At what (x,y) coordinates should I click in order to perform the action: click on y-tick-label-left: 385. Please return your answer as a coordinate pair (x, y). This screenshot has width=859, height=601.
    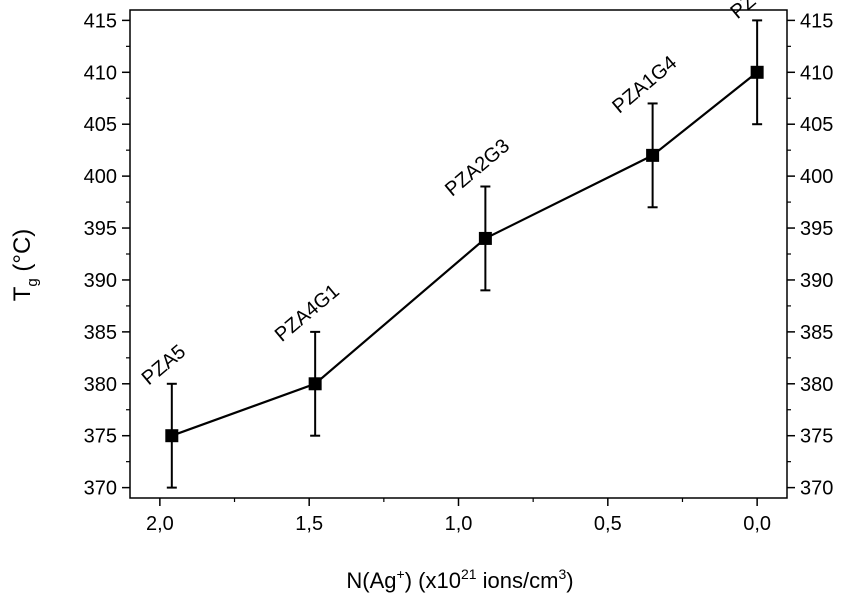
    Looking at the image, I should click on (100, 333).